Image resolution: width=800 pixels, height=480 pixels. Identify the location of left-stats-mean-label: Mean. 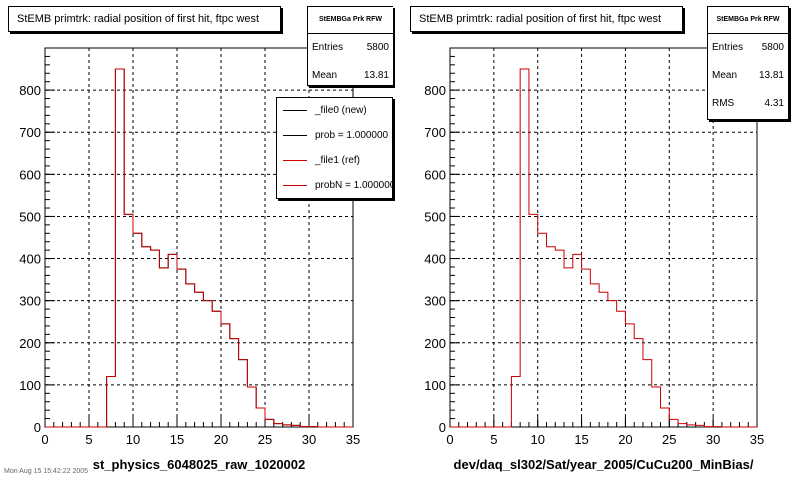
(325, 75).